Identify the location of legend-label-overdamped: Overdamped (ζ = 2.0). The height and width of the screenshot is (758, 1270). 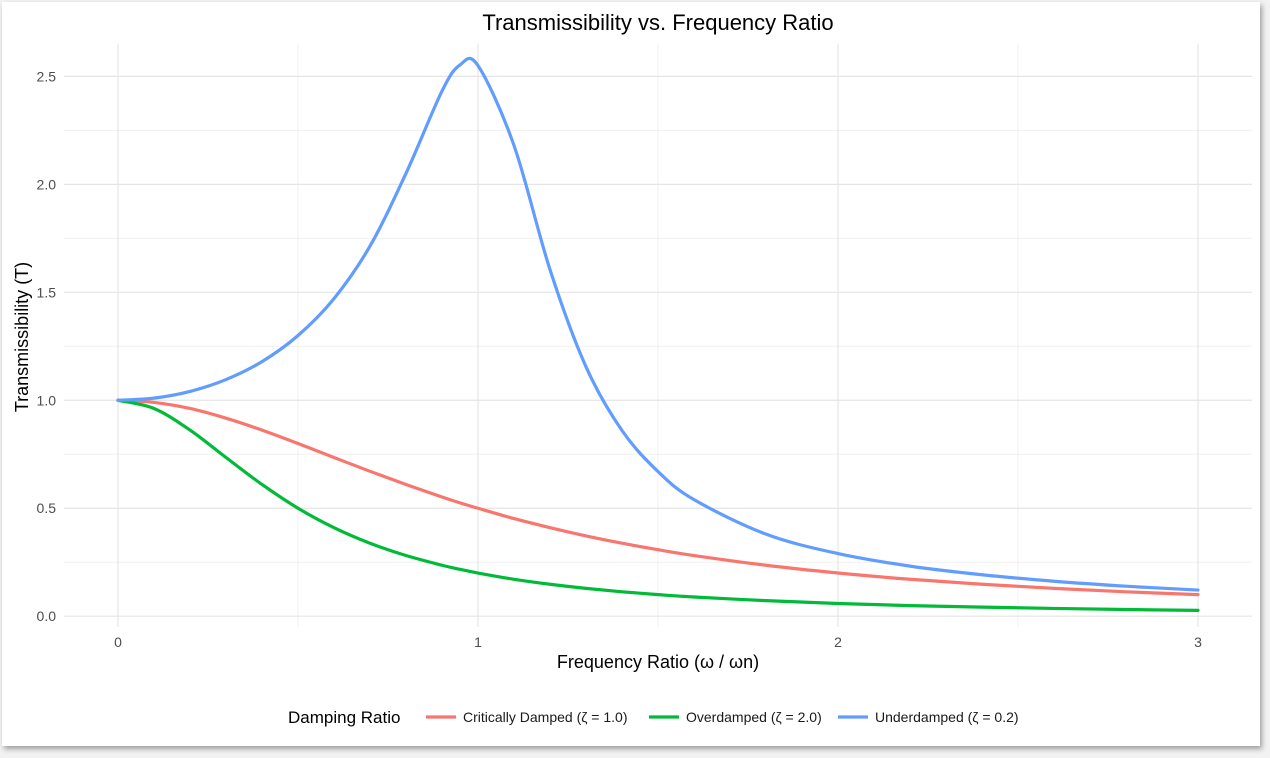
(754, 717).